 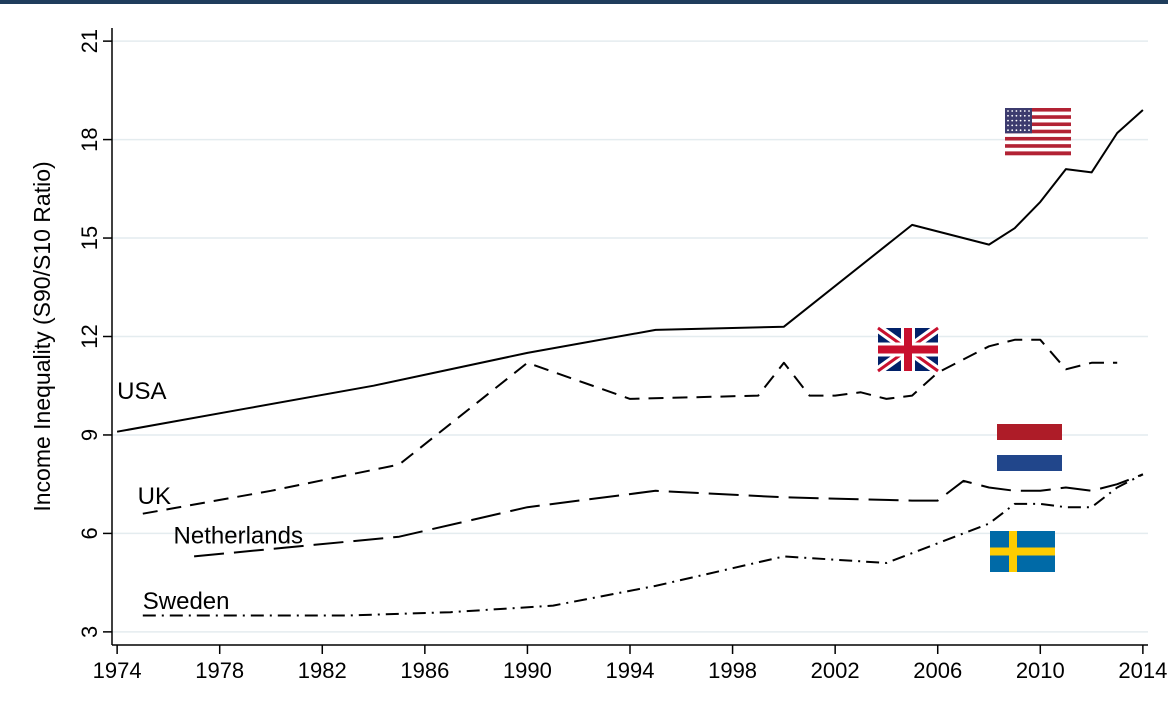 I want to click on series-label-sweden: Sweden, so click(x=186, y=601).